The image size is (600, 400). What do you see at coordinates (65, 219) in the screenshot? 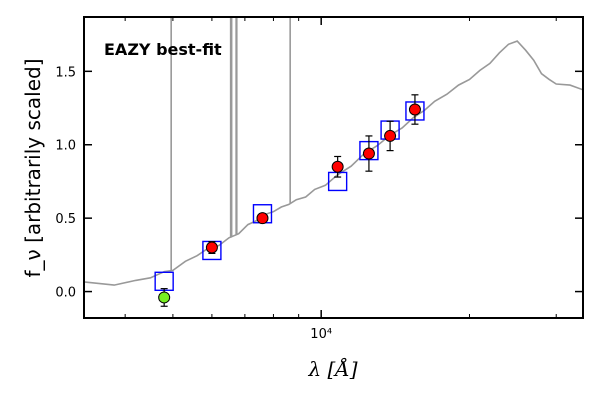
I see `y-tick-label: 0.5` at bounding box center [65, 219].